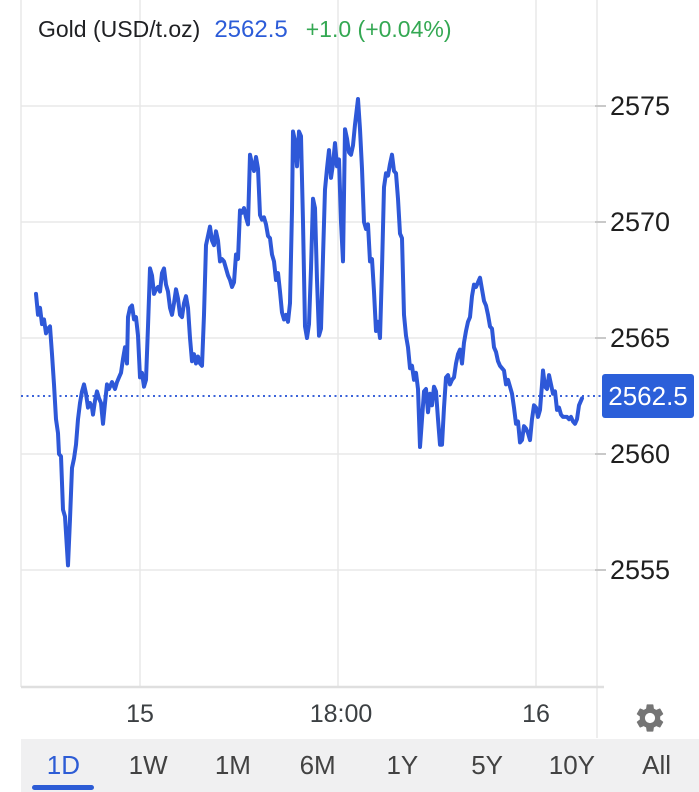  Describe the element at coordinates (640, 106) in the screenshot. I see `y-axis-tick-label: 2575` at that location.